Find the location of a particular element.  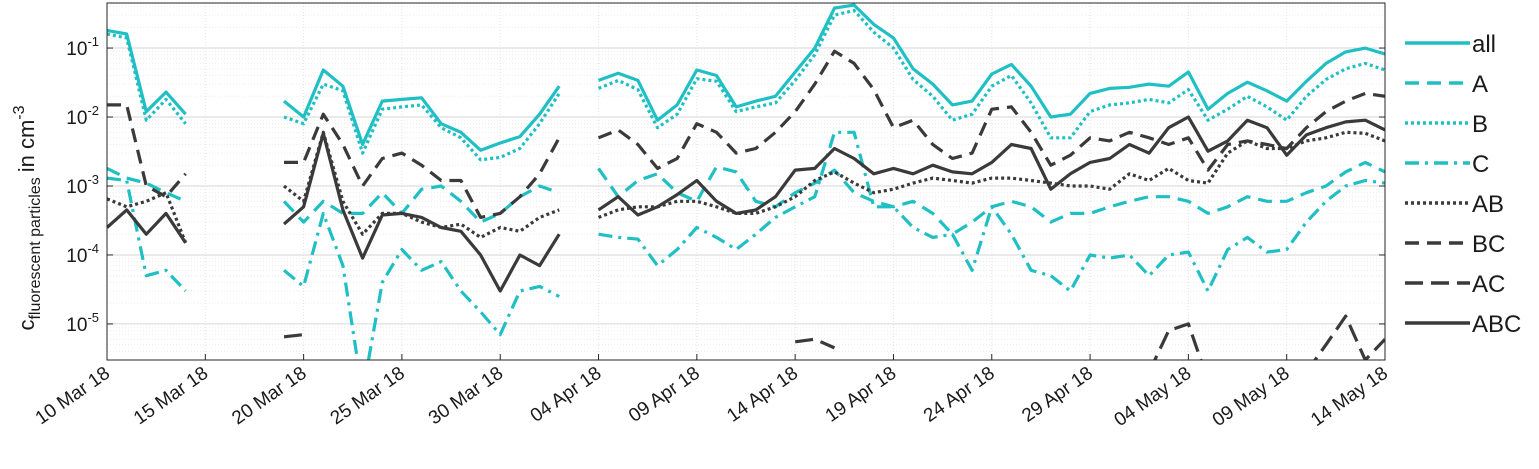

ylabel-suffix: in cm is located at coordinates (26, 146).